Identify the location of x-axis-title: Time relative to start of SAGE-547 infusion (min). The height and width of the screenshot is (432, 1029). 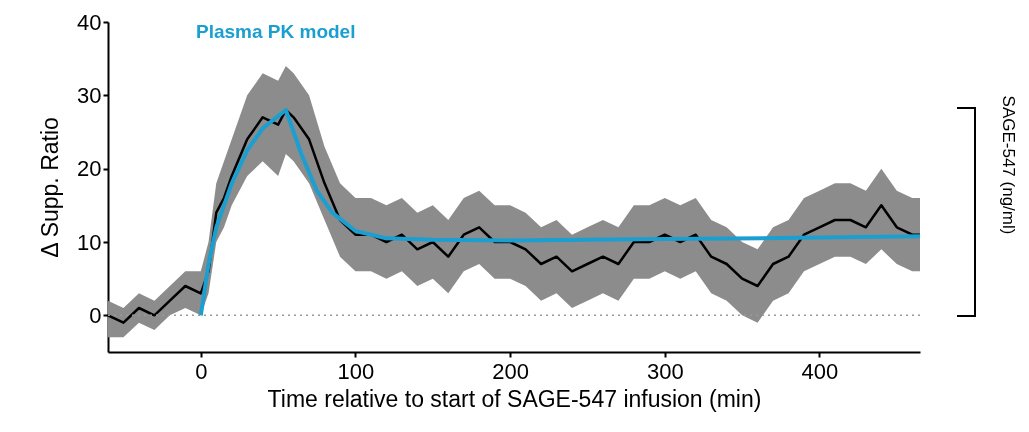
(514, 398).